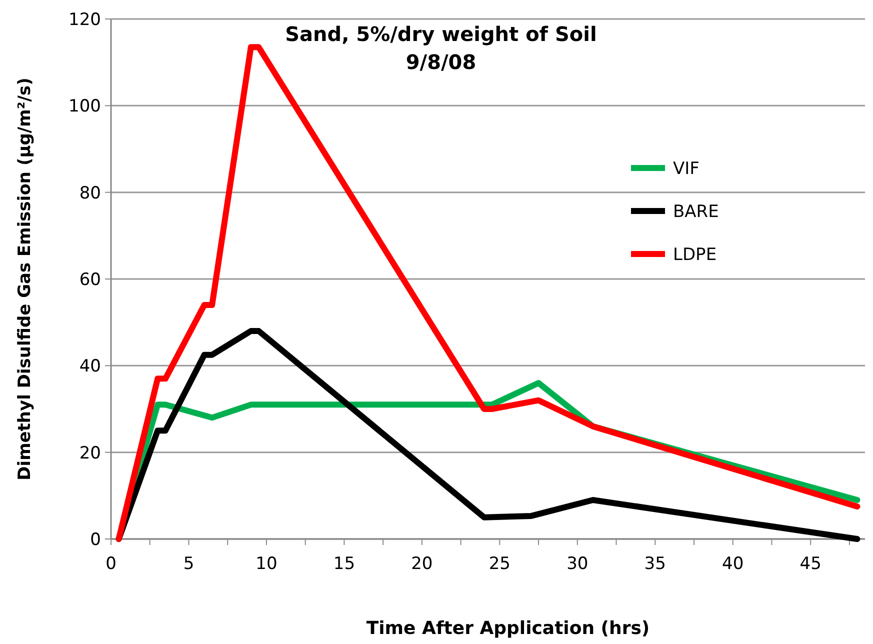 This screenshot has height=644, width=873. What do you see at coordinates (111, 564) in the screenshot?
I see `x-tick-label: 0` at bounding box center [111, 564].